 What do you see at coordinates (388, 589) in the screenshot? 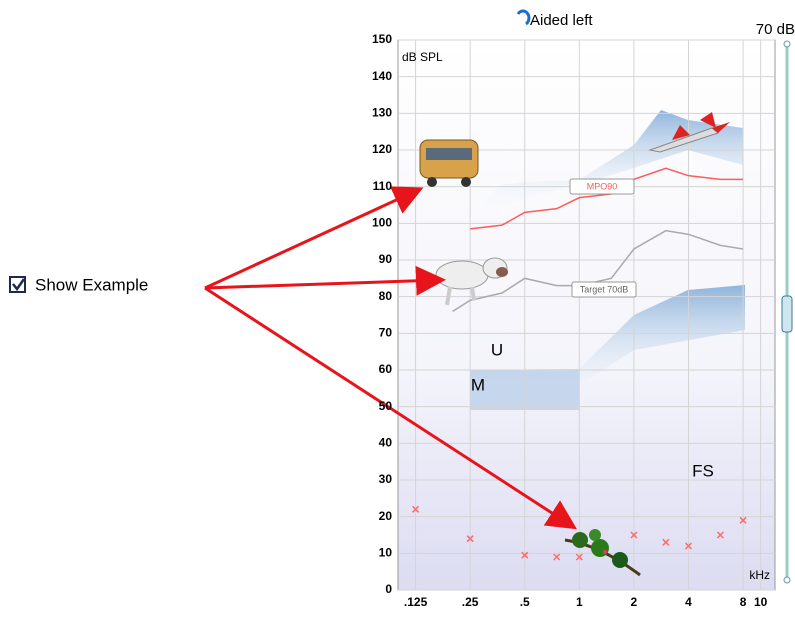
I see `y-tick-label: 0` at bounding box center [388, 589].